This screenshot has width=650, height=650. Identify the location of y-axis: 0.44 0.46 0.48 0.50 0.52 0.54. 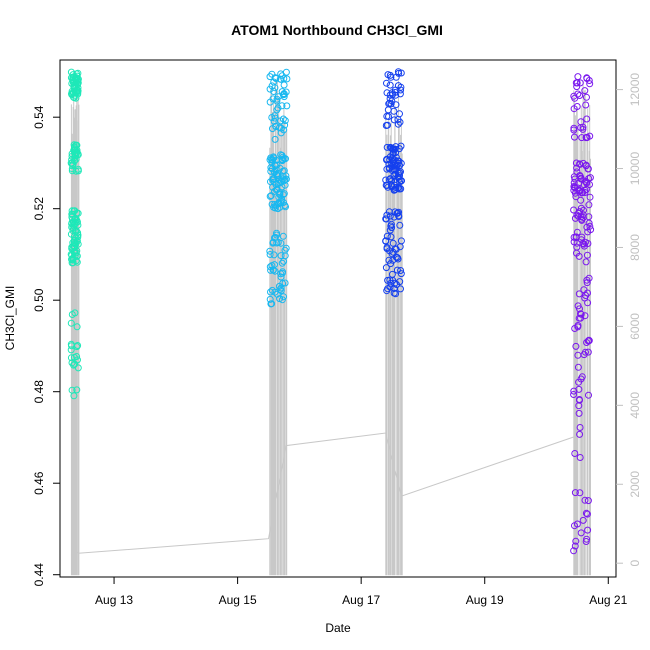
(46, 345).